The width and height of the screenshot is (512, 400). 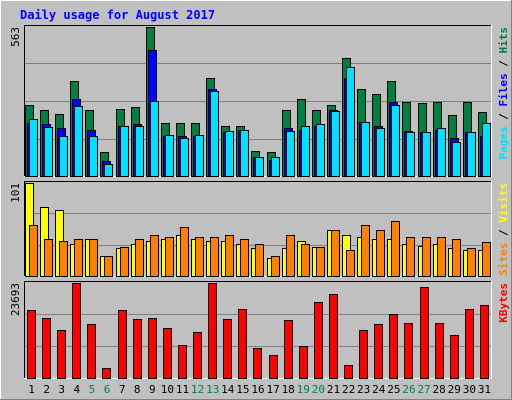 I want to click on x-tick-label-day-26: 26, so click(x=408, y=389).